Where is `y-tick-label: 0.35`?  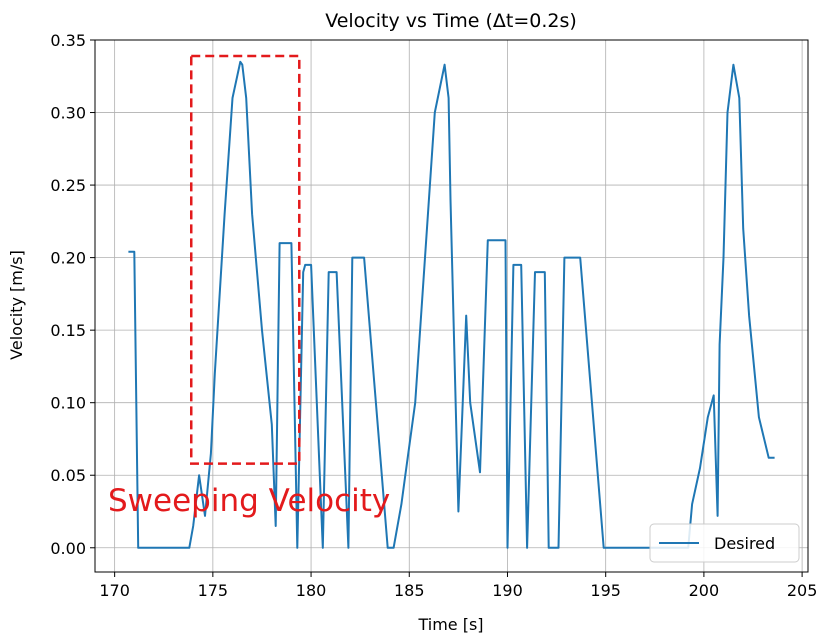 y-tick-label: 0.35 is located at coordinates (68, 40).